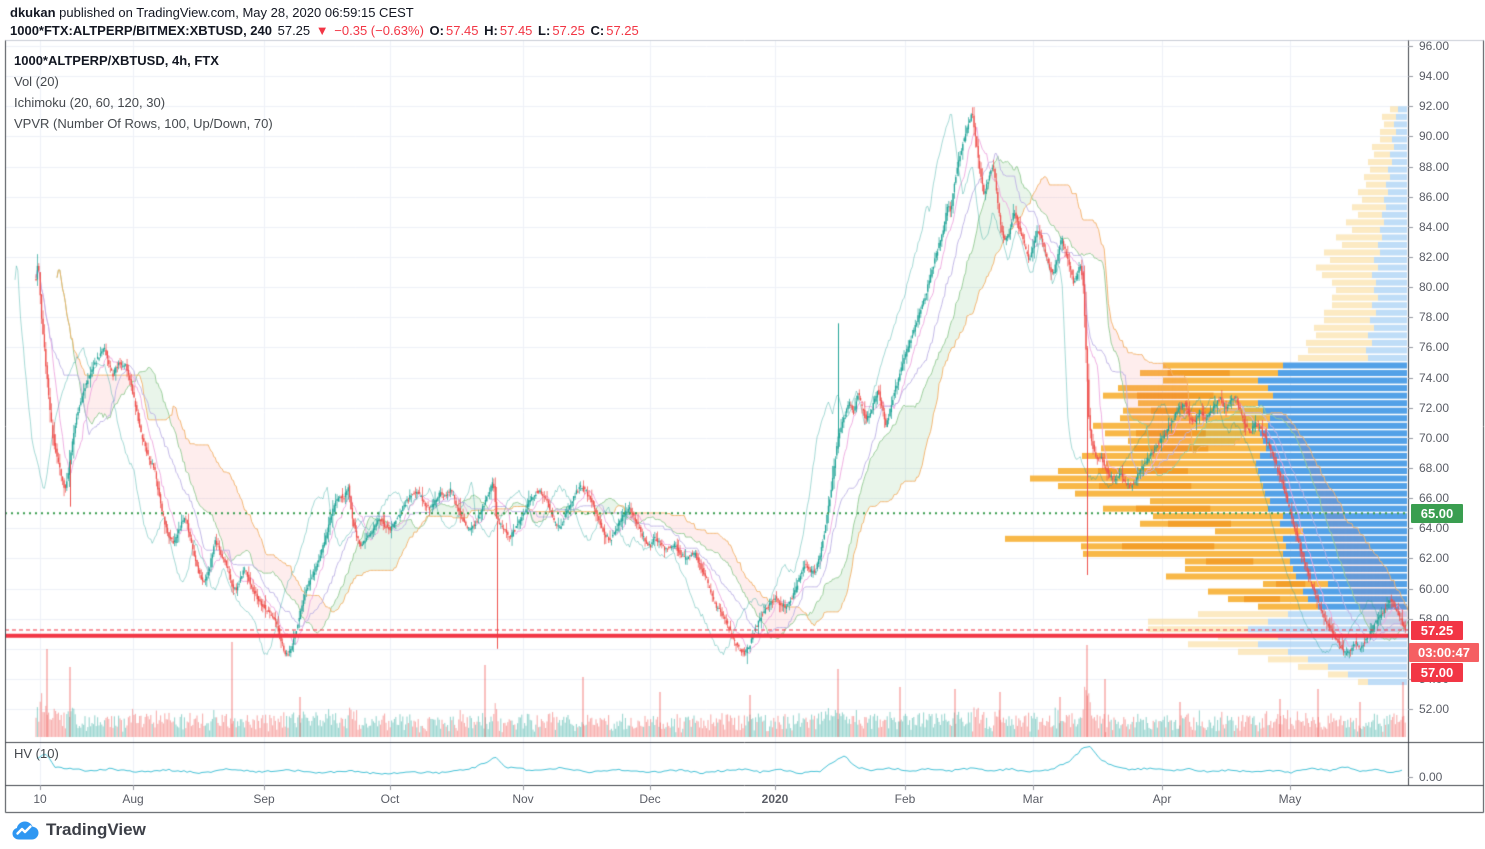 This screenshot has height=849, width=1485. I want to click on time-tick-label: Aug, so click(133, 799).